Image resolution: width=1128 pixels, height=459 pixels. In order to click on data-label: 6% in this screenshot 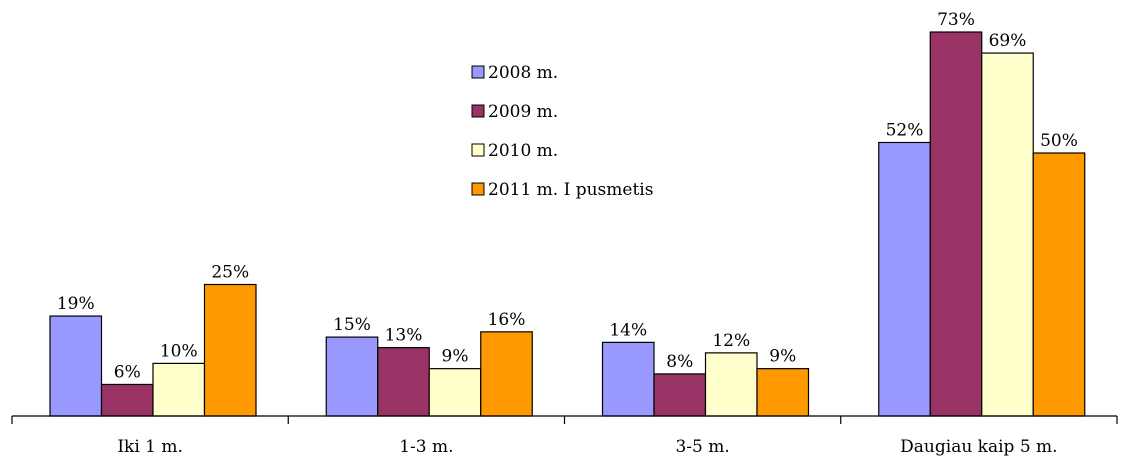, I will do `click(127, 372)`.